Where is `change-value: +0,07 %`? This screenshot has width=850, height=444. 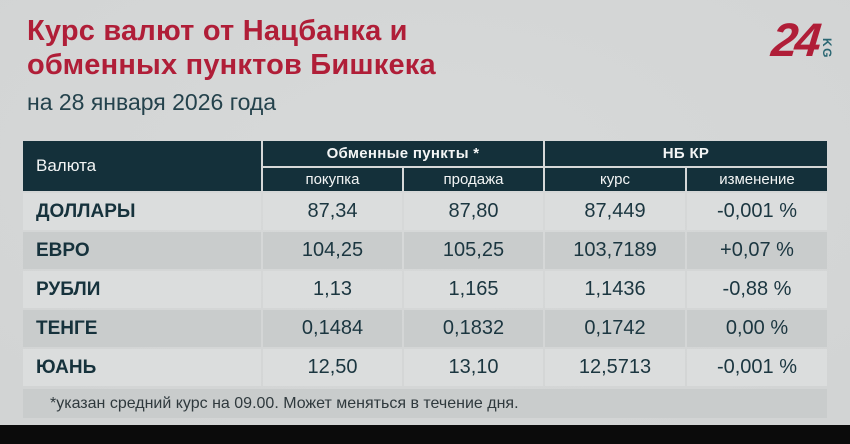
change-value: +0,07 % is located at coordinates (757, 250).